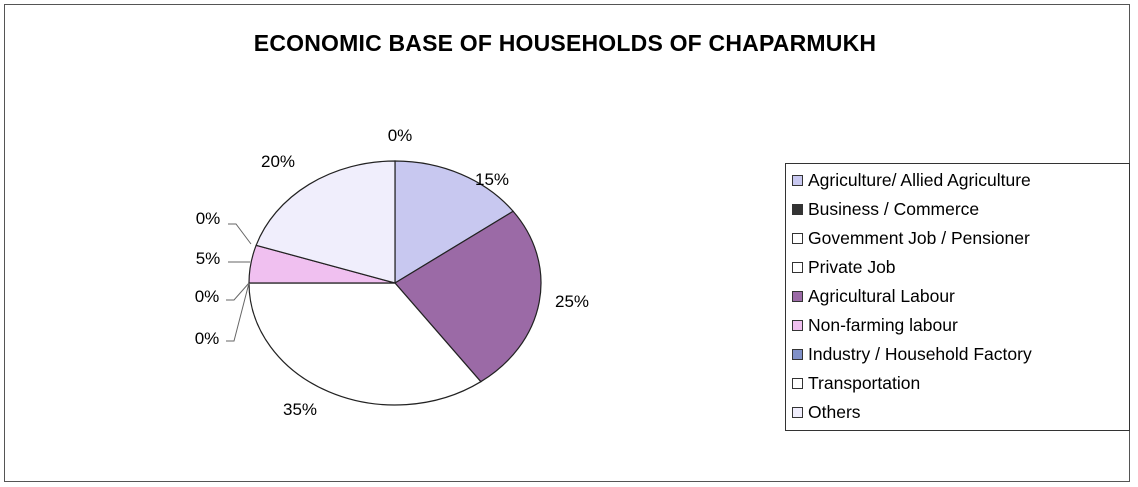 The image size is (1138, 487). I want to click on legend-item: Agriculture/ Allied Agriculture, so click(960, 180).